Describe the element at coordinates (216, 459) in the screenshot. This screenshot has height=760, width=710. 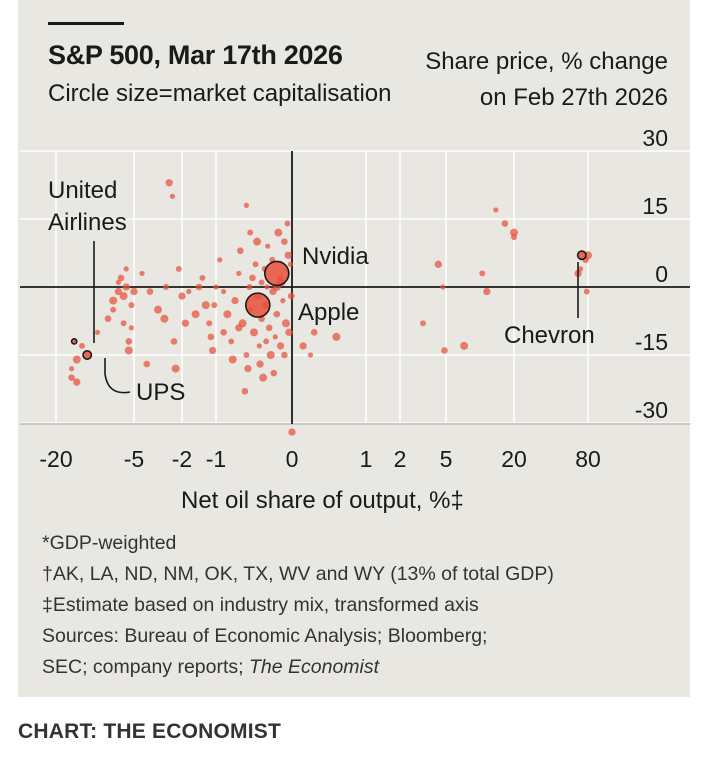
I see `x-tick-label: -1` at that location.